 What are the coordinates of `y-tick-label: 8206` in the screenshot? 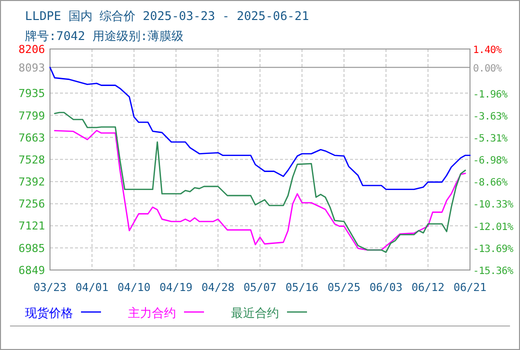 It's located at (31, 49).